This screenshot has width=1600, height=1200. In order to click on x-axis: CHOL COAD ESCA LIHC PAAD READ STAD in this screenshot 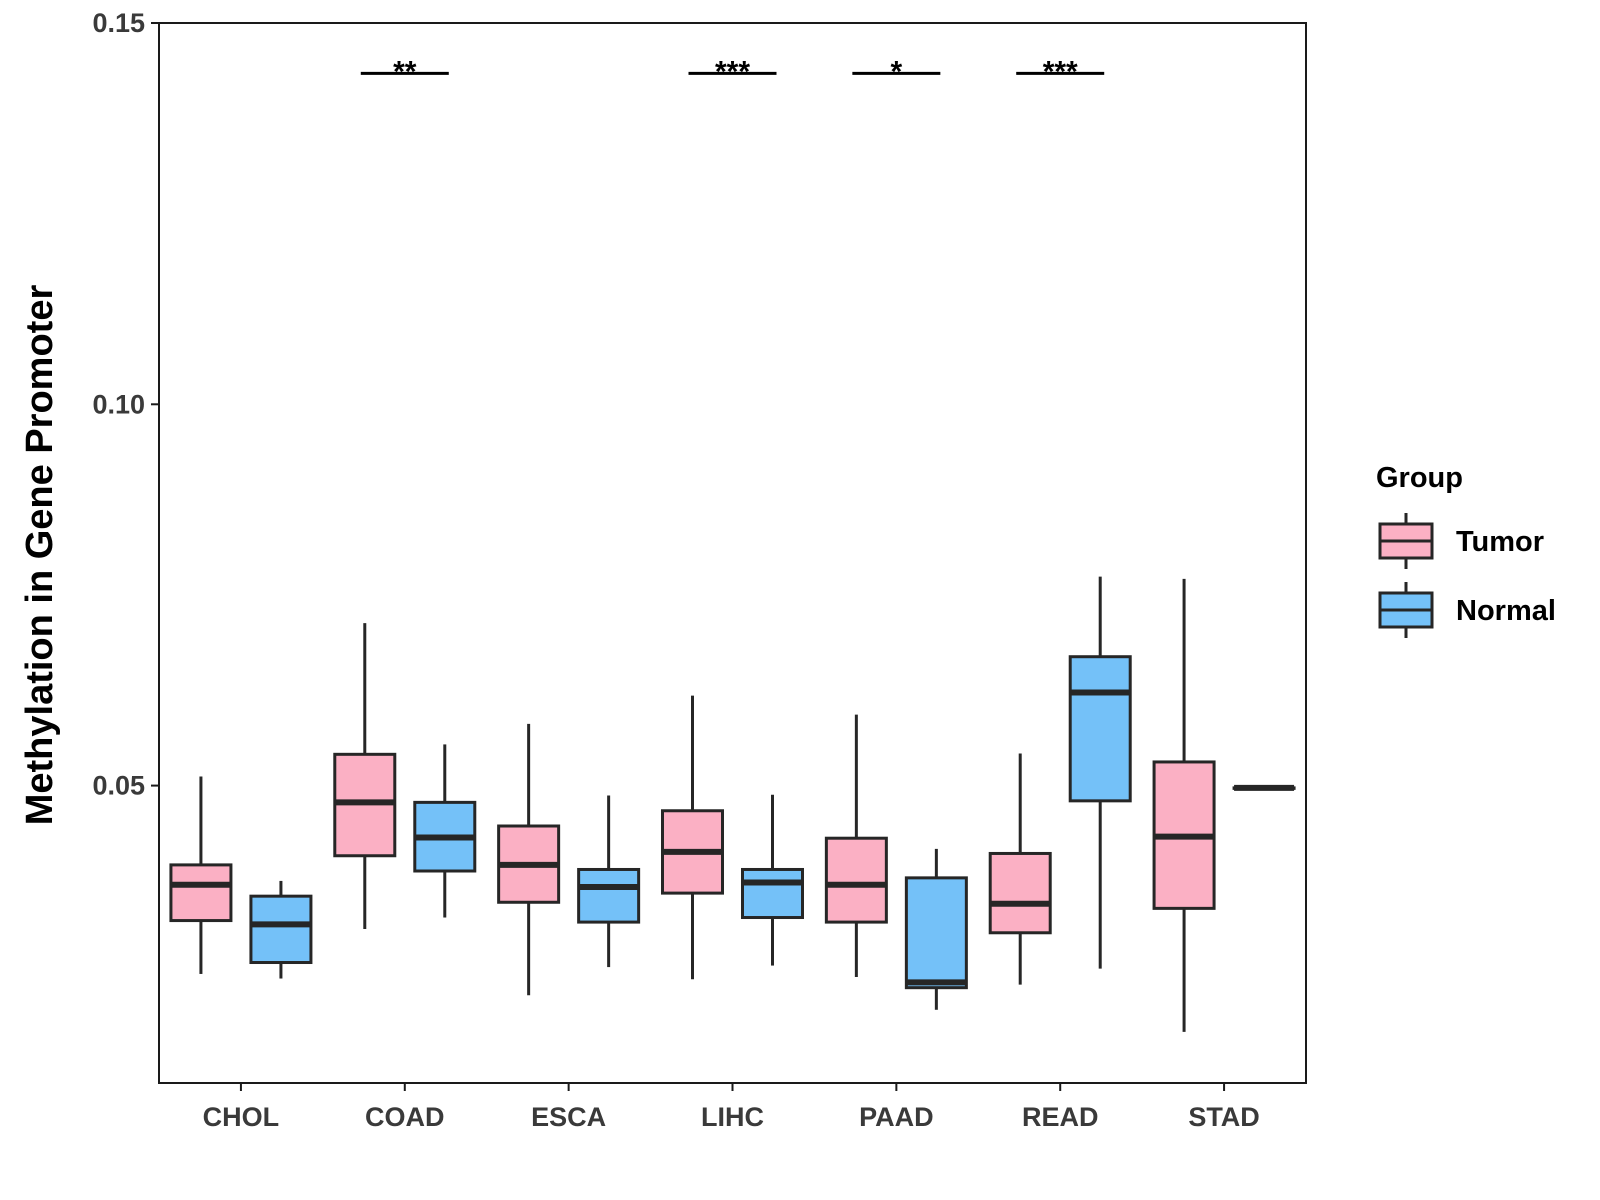, I will do `click(731, 1107)`.